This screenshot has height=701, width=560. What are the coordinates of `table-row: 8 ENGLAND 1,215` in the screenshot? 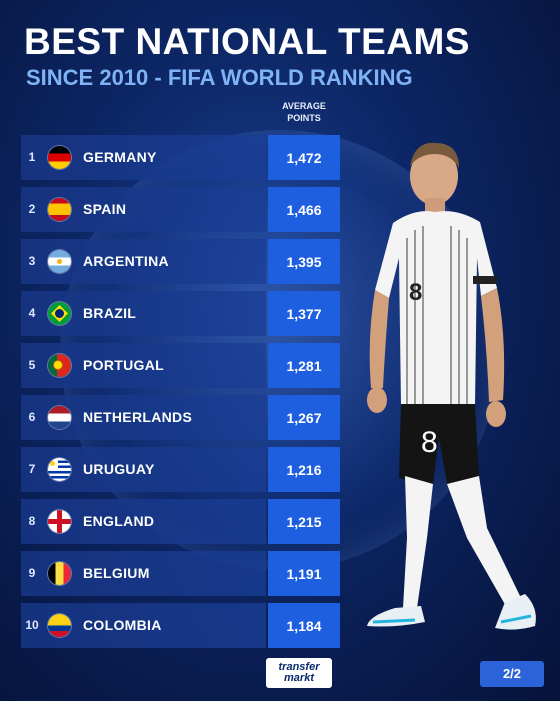 It's located at (181, 521).